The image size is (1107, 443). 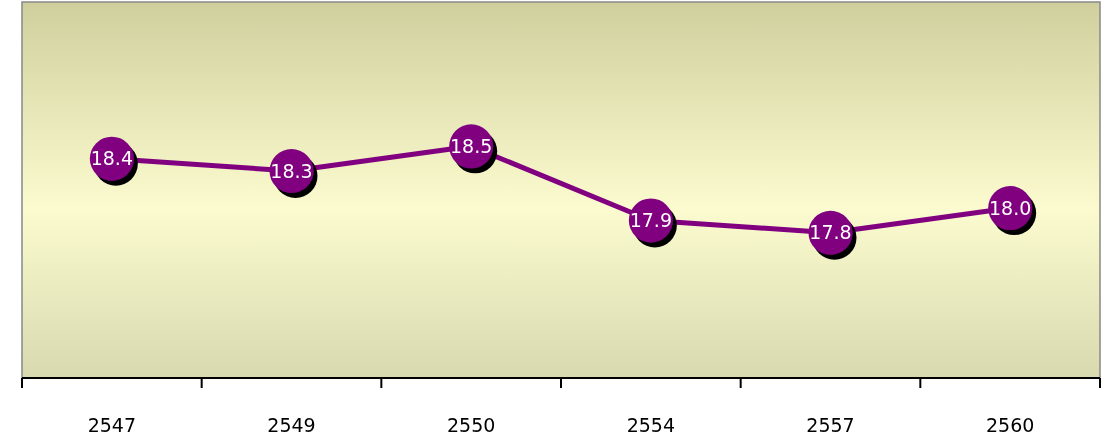 What do you see at coordinates (1010, 425) in the screenshot?
I see `x-tick-label: 2560` at bounding box center [1010, 425].